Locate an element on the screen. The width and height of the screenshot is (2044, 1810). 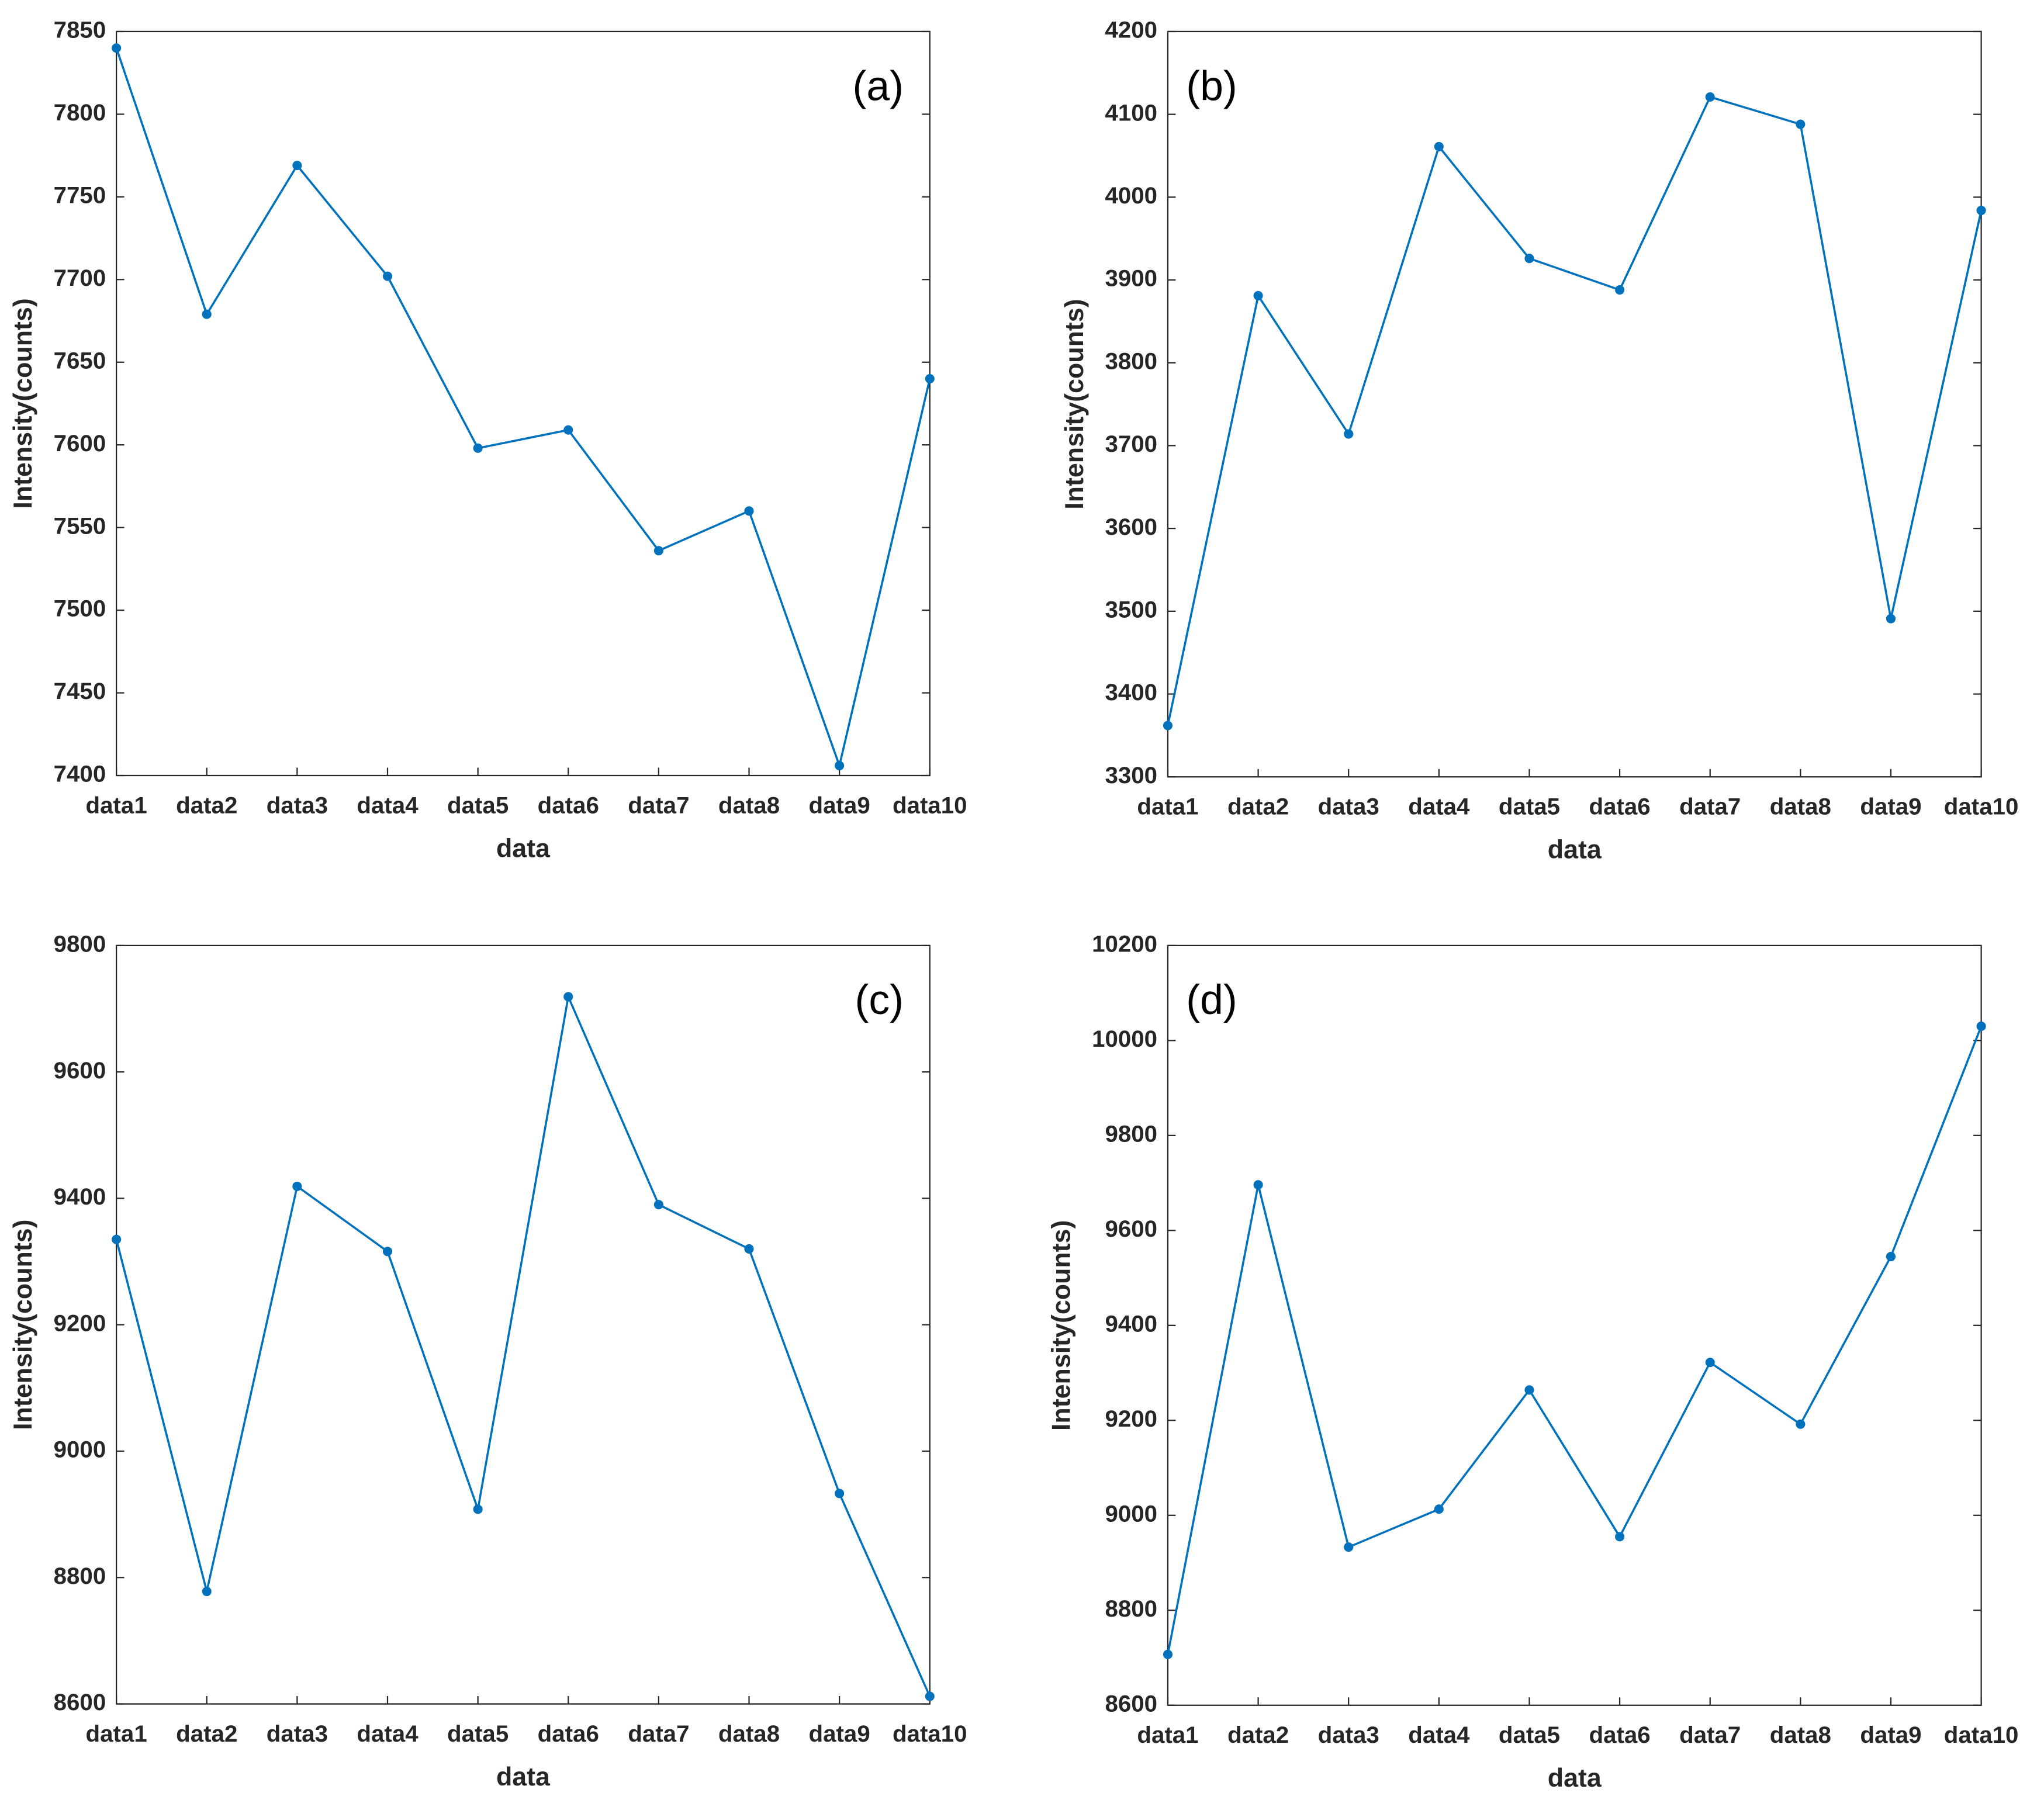
y-tick-label: 3700 is located at coordinates (1131, 444).